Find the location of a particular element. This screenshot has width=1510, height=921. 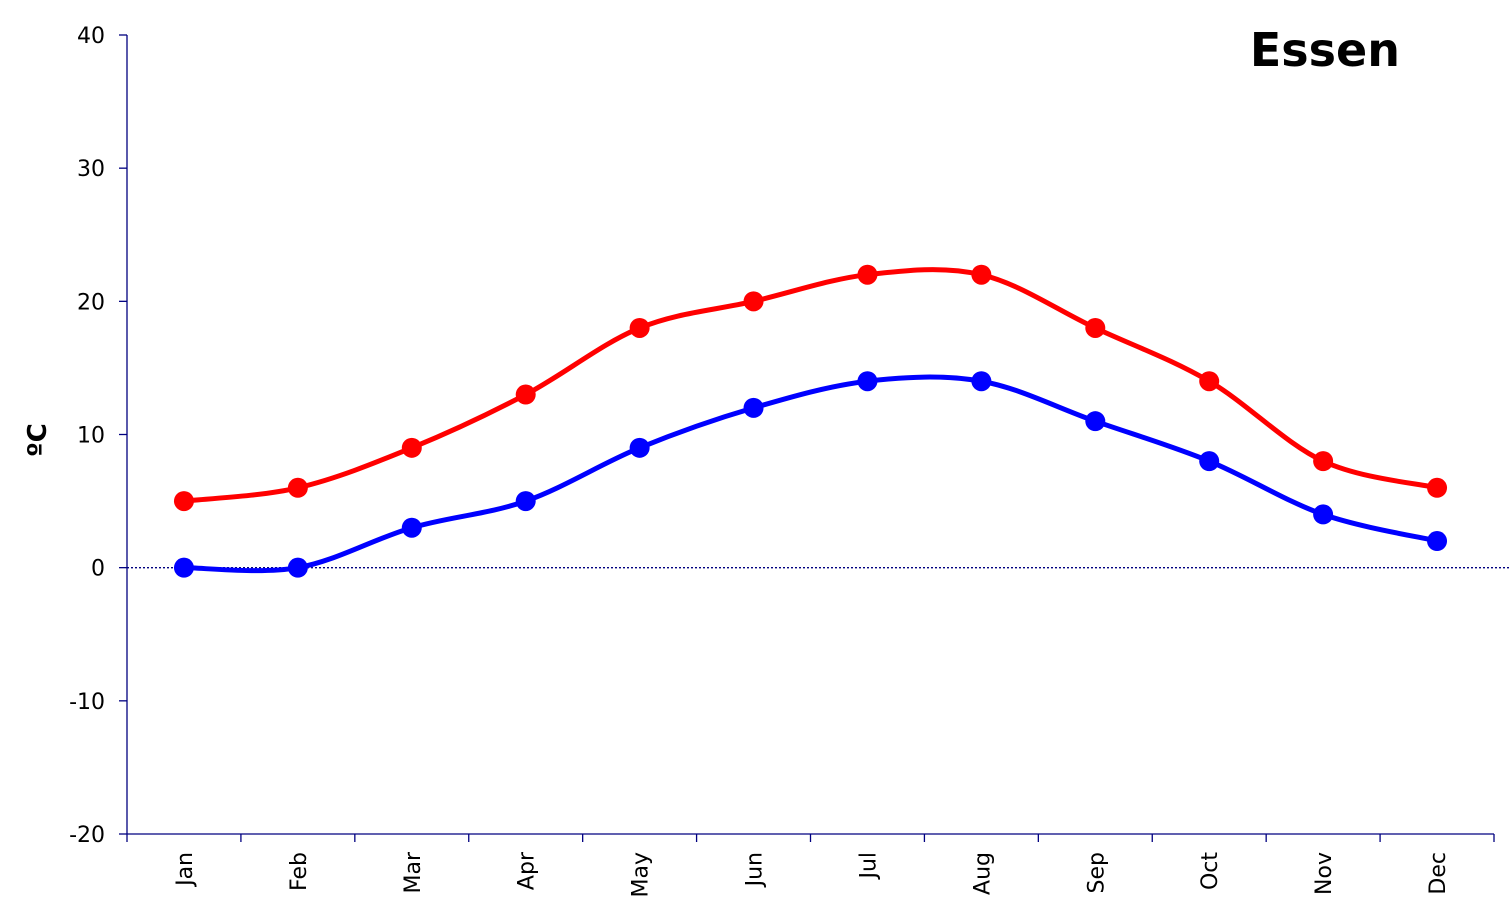

x-tick-label: Apr is located at coordinates (527, 870).